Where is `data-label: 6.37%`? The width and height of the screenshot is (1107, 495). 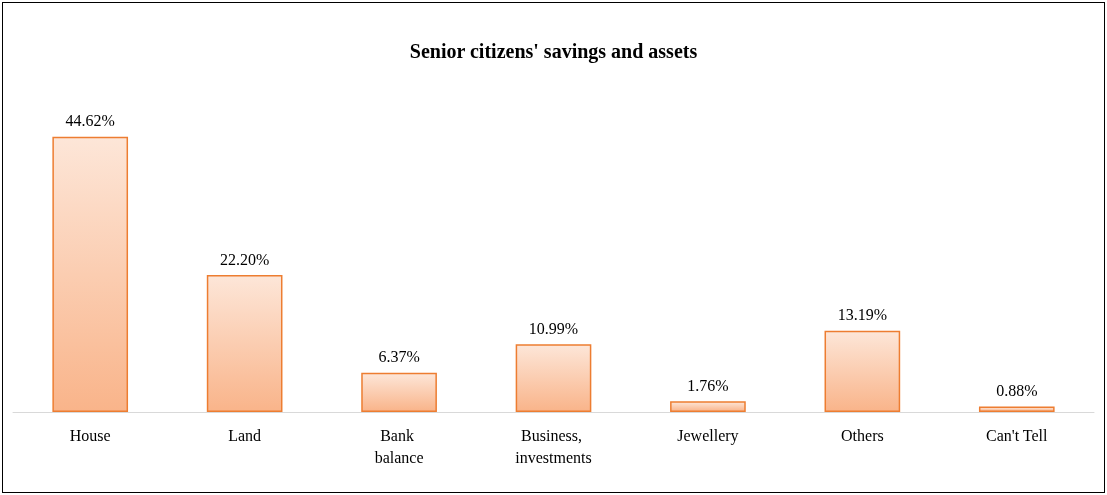 data-label: 6.37% is located at coordinates (399, 357).